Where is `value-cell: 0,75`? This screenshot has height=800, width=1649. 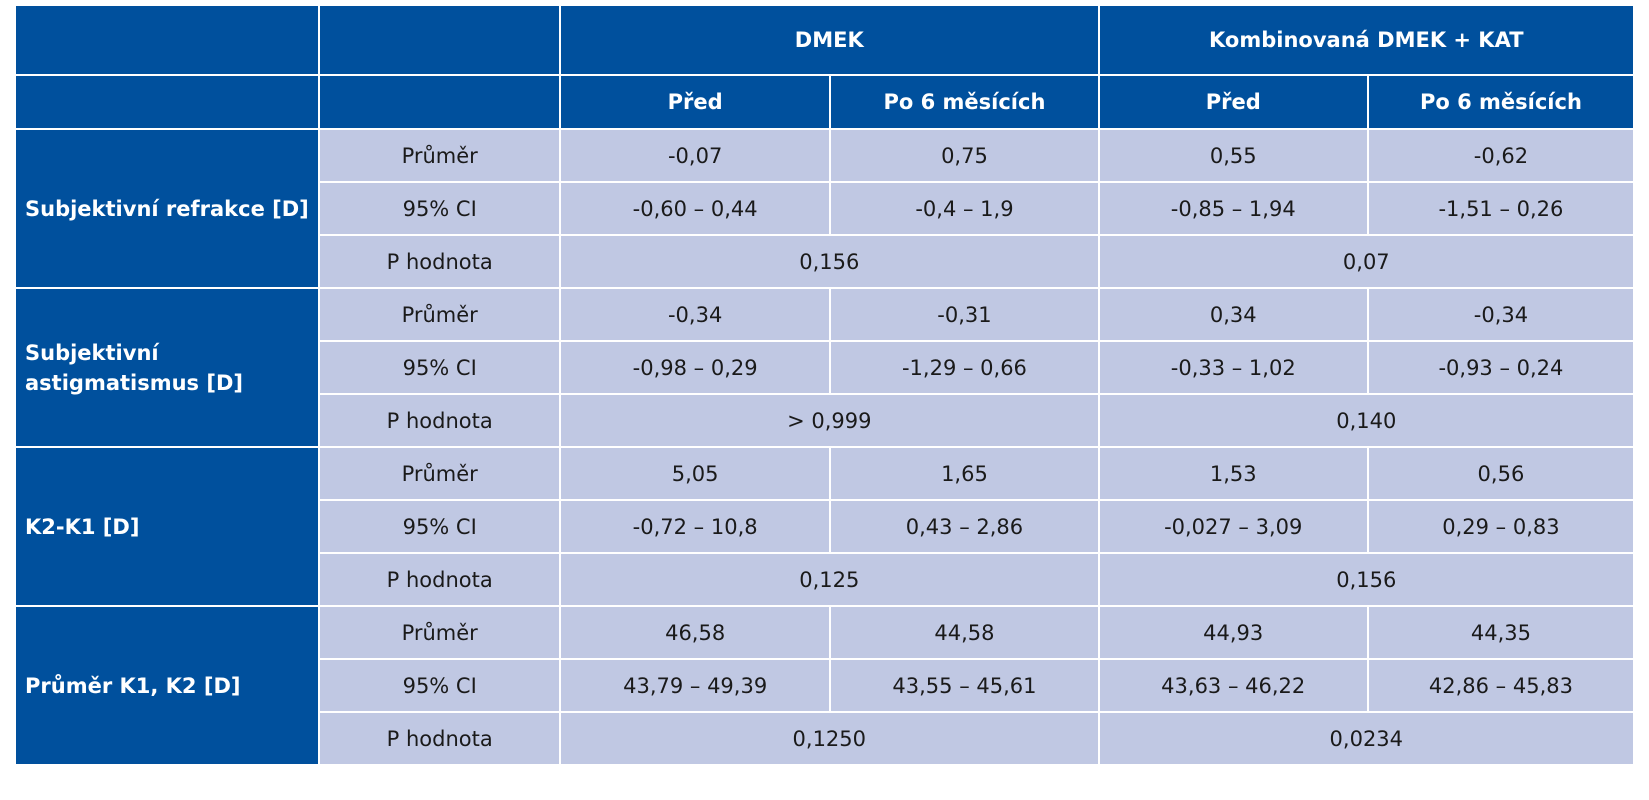 value-cell: 0,75 is located at coordinates (964, 155).